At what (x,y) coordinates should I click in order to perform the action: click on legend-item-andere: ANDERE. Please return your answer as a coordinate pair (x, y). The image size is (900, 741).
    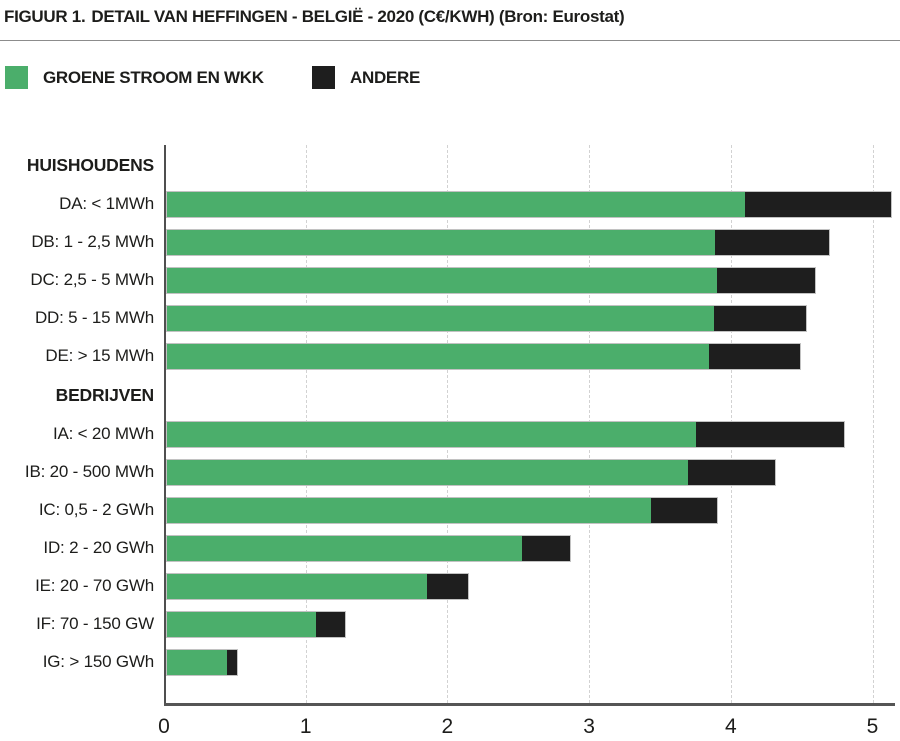
    Looking at the image, I should click on (366, 77).